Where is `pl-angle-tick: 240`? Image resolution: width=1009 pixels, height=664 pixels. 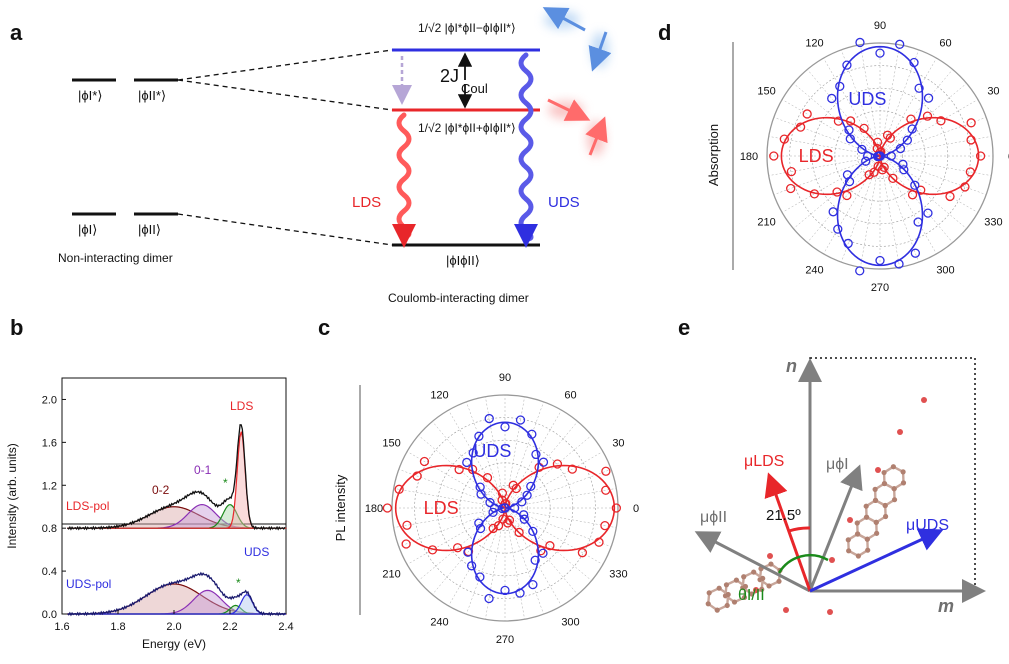
pl-angle-tick: 240 is located at coordinates (439, 622).